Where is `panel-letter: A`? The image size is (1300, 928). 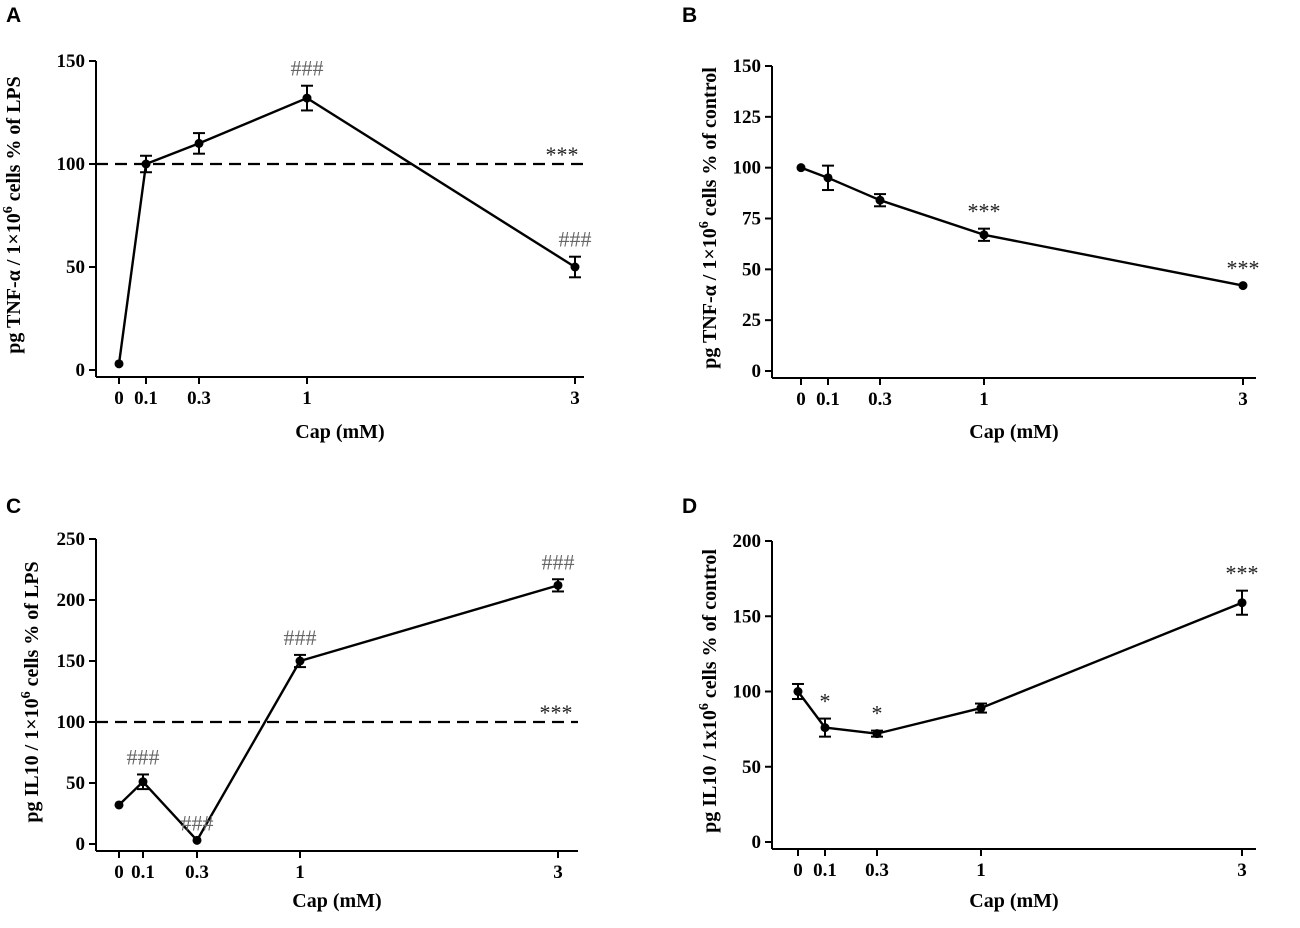 panel-letter: A is located at coordinates (13, 15).